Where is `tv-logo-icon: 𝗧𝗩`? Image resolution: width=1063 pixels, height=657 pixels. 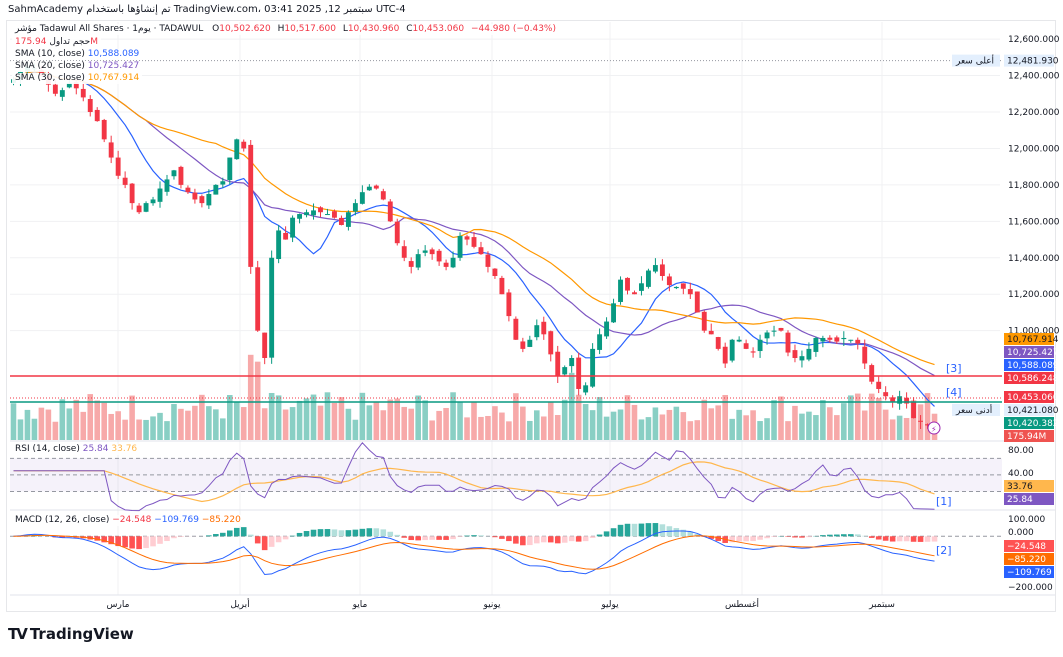 tv-logo-icon: 𝗧𝗩 is located at coordinates (18, 634).